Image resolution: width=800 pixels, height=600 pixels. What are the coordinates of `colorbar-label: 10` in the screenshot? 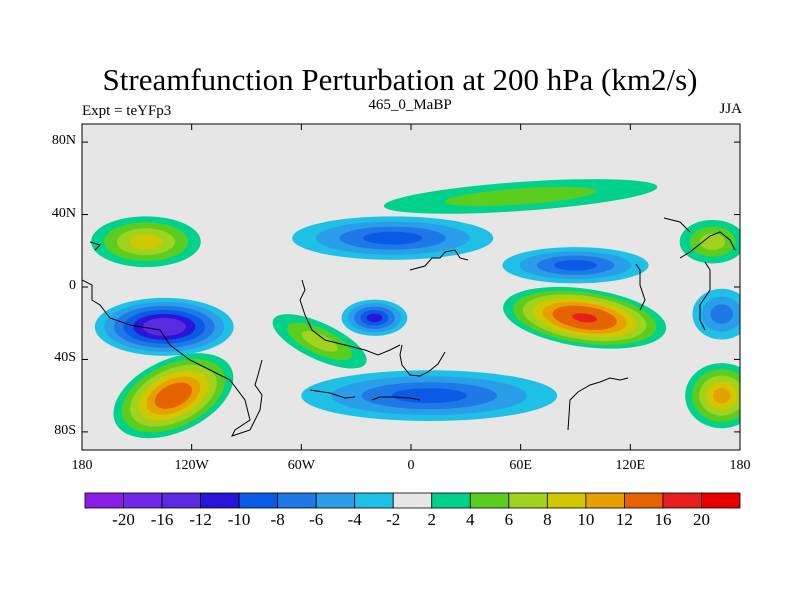 It's located at (586, 519).